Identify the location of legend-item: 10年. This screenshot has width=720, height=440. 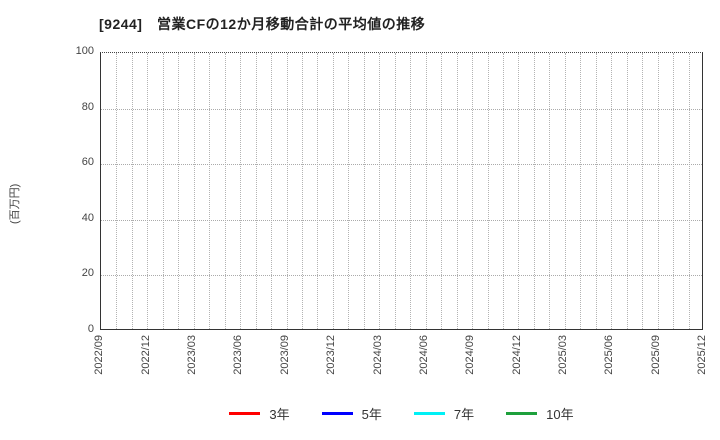
(540, 413).